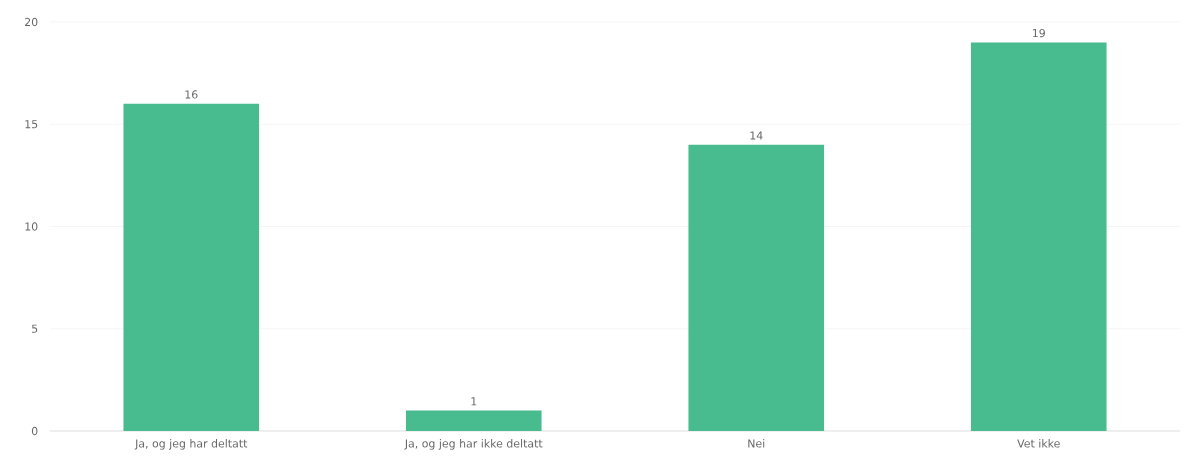 This screenshot has width=1188, height=459. What do you see at coordinates (1038, 33) in the screenshot?
I see `data-label: 19` at bounding box center [1038, 33].